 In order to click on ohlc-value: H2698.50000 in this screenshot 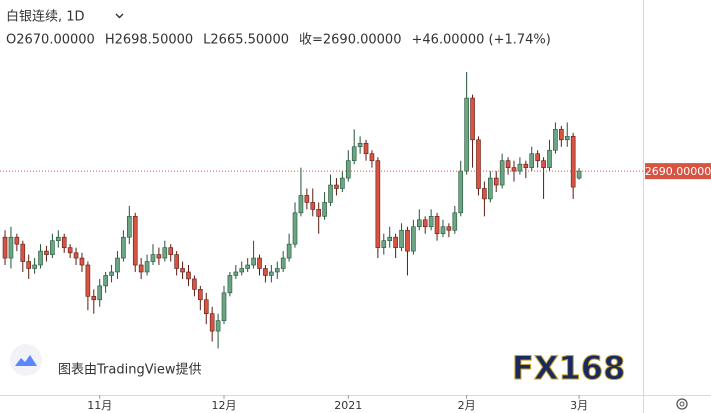, I will do `click(149, 40)`.